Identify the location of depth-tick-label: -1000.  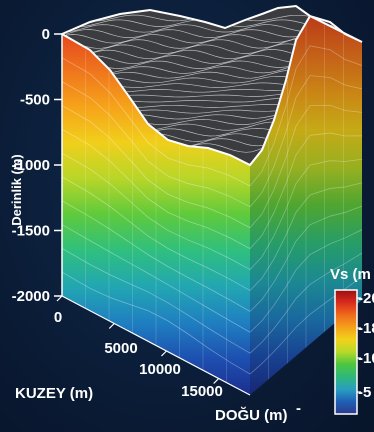
(31, 165).